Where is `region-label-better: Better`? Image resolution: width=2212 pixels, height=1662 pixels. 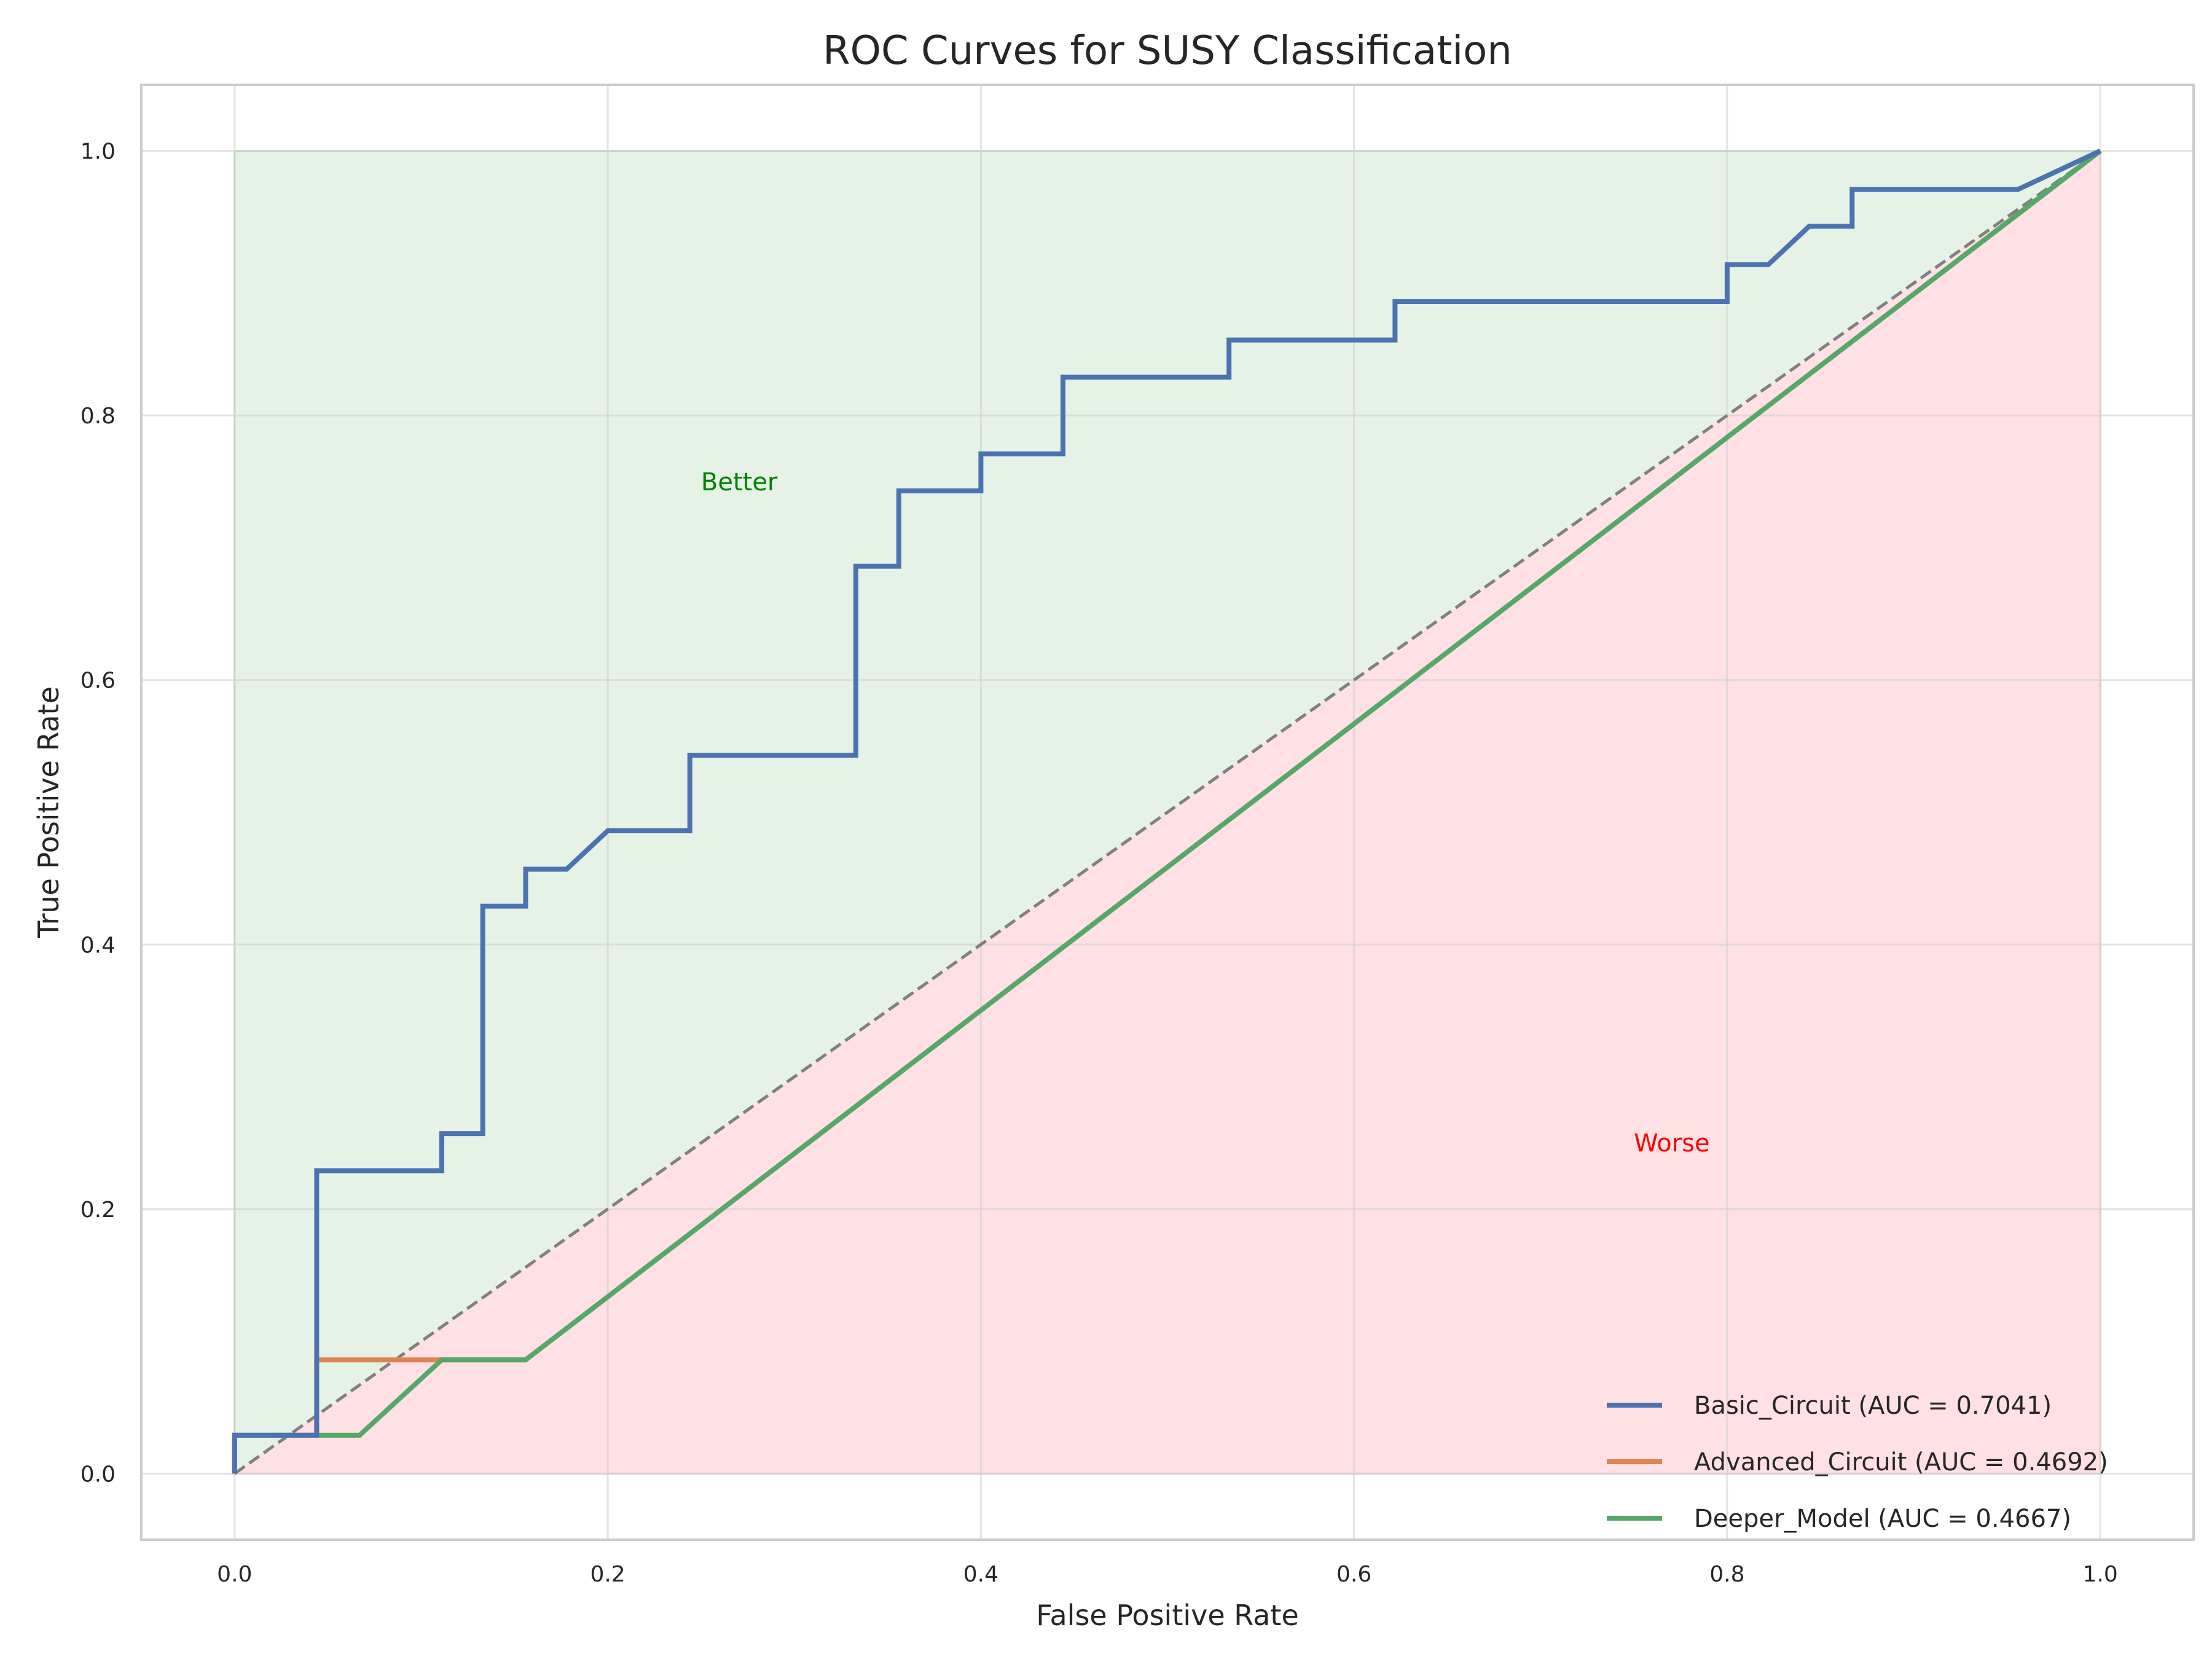
region-label-better: Better is located at coordinates (739, 482).